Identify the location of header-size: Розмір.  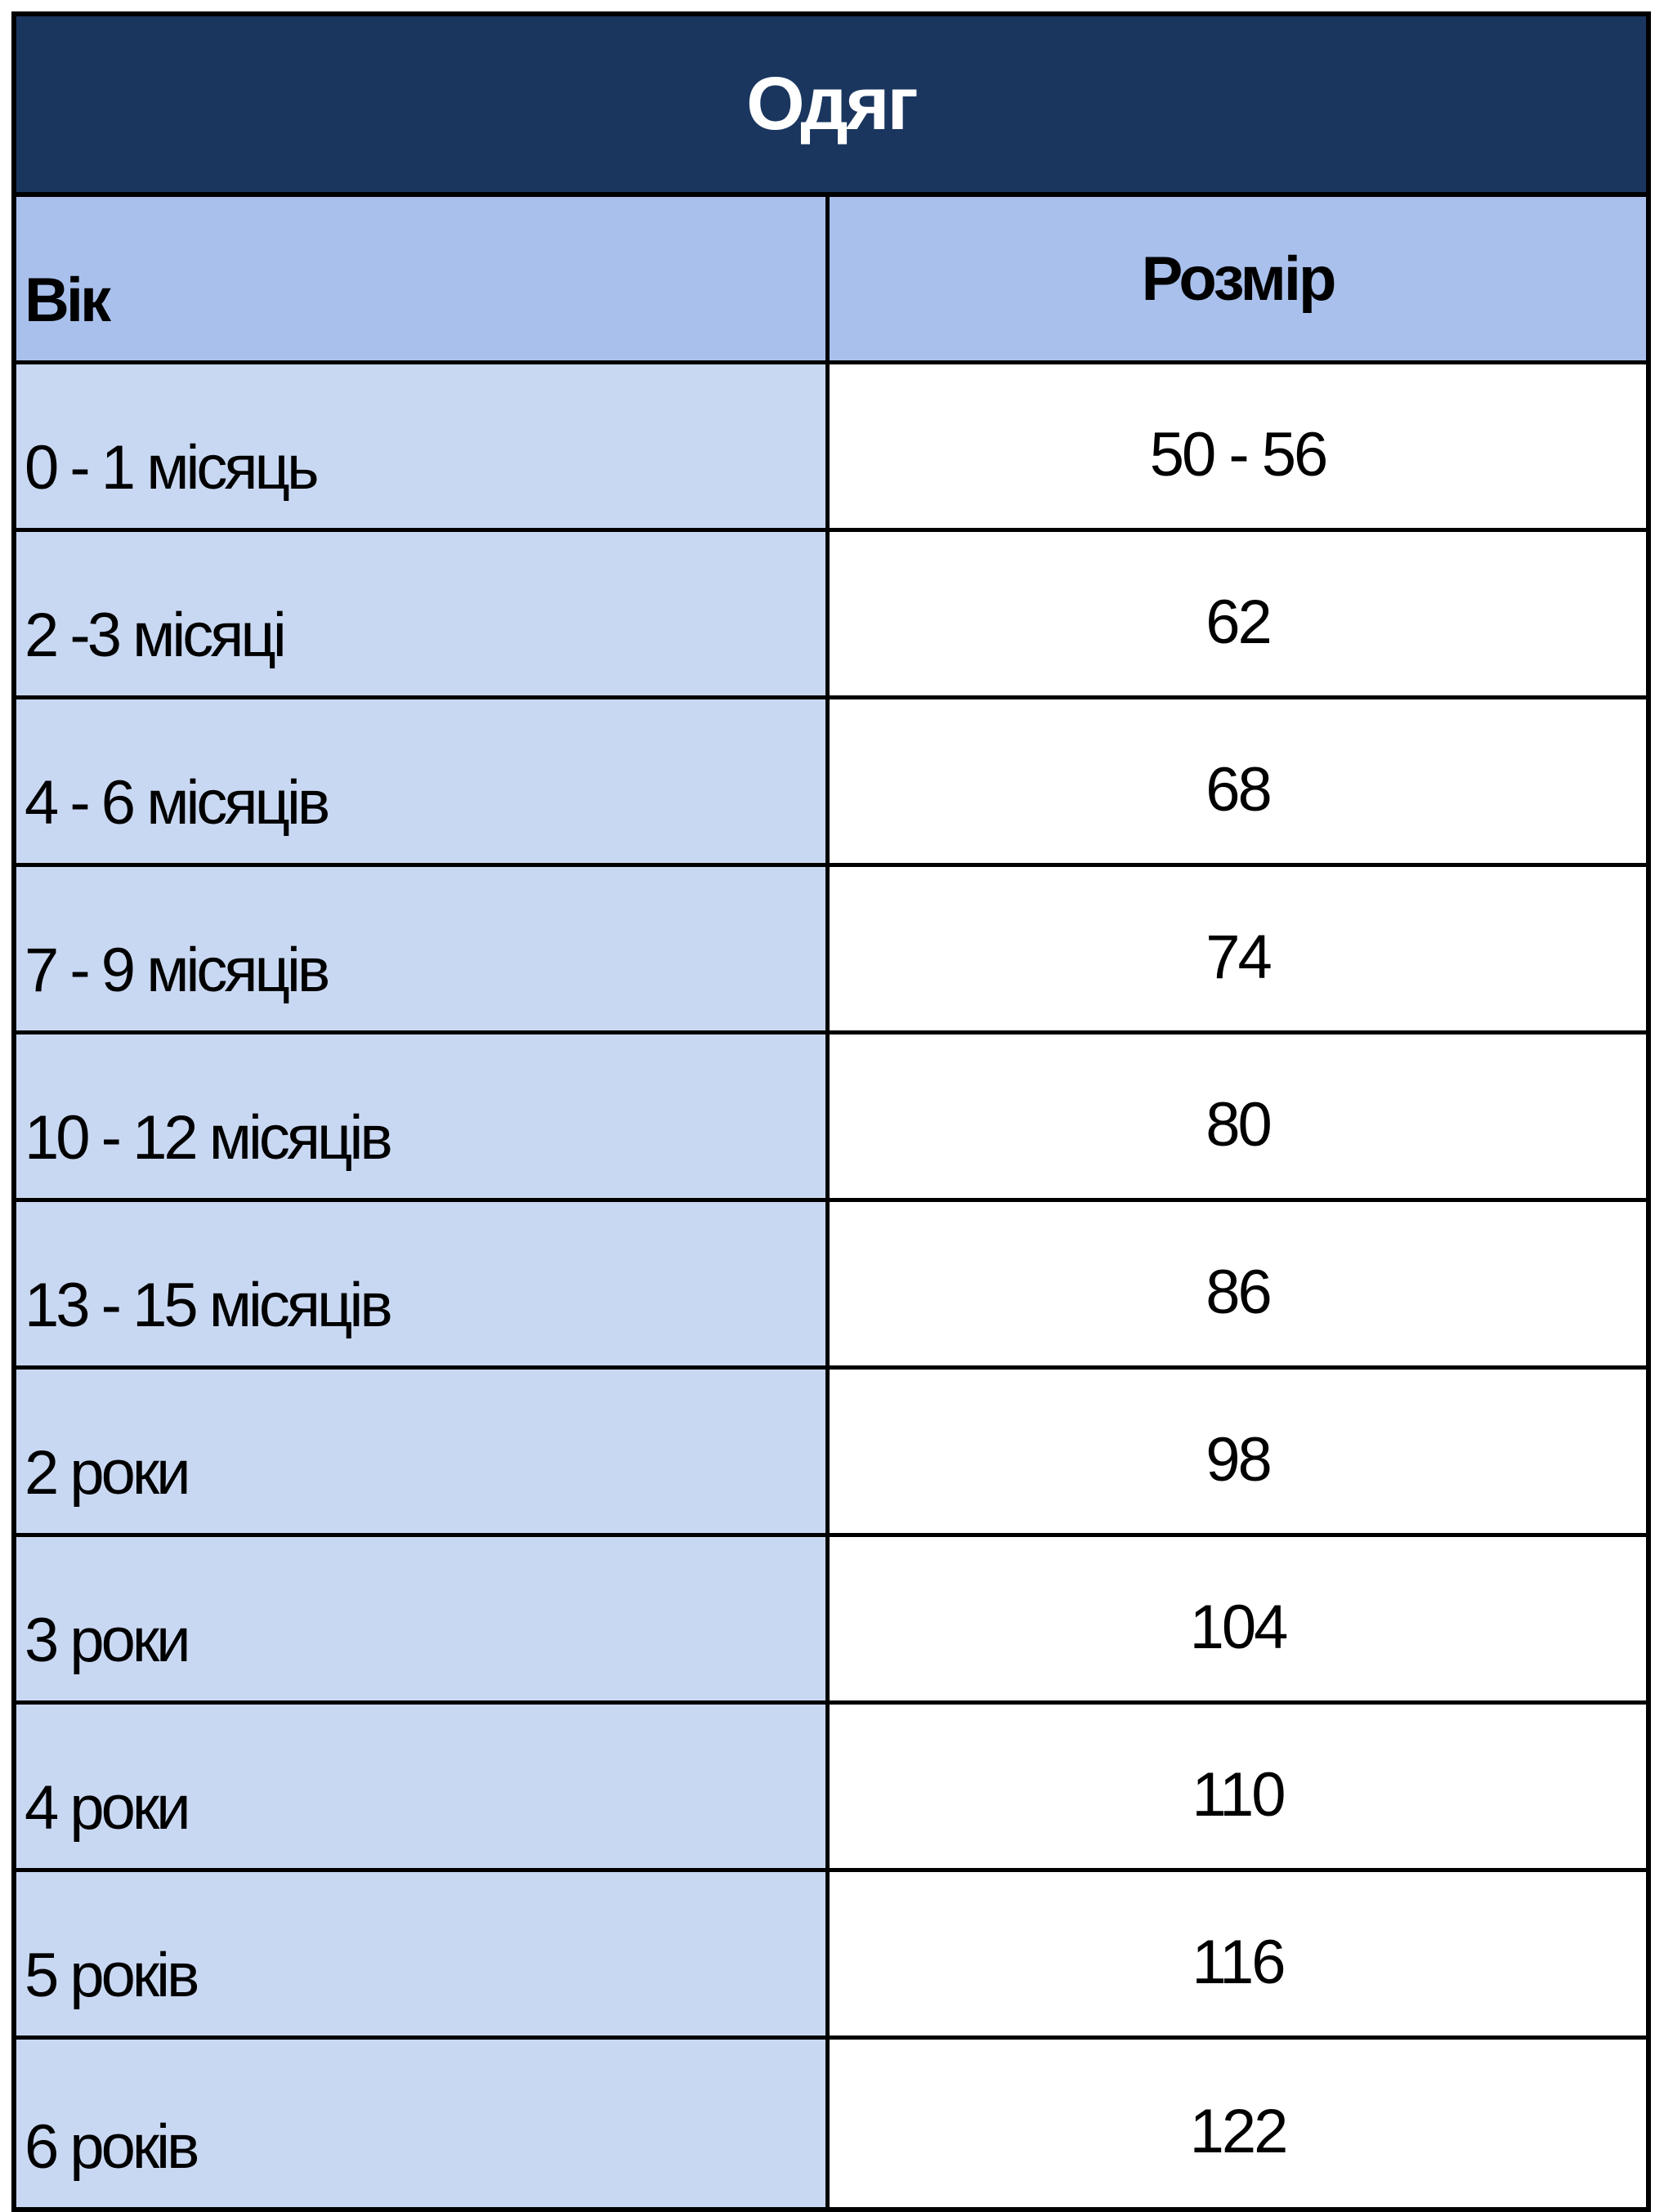
(1238, 278).